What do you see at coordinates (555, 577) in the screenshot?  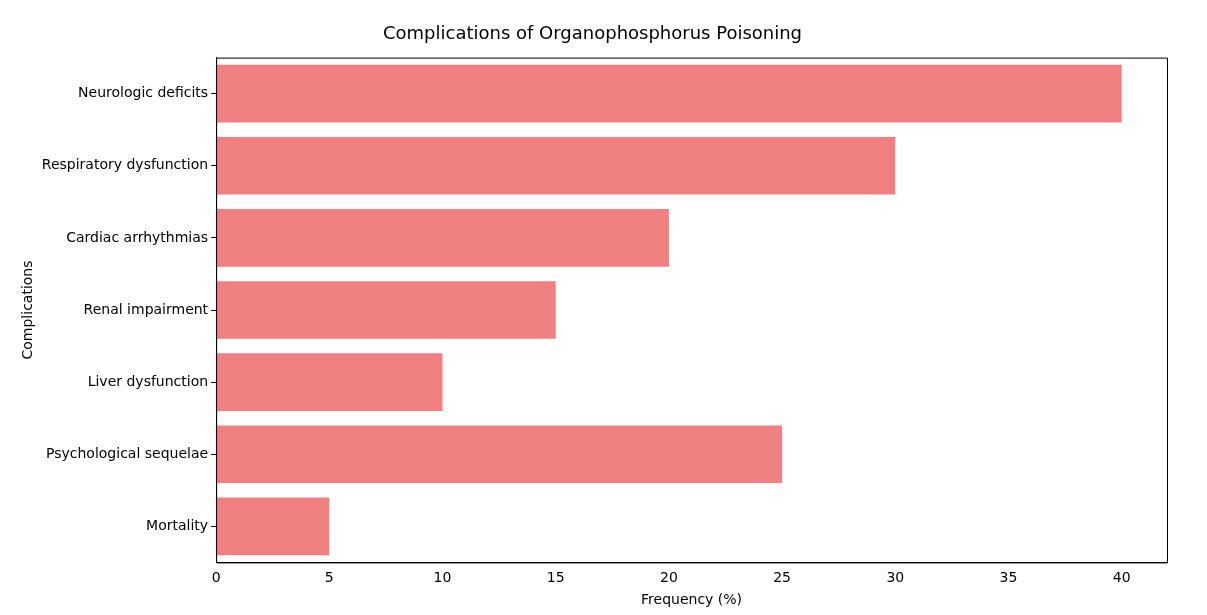 I see `x-tick-label: 15` at bounding box center [555, 577].